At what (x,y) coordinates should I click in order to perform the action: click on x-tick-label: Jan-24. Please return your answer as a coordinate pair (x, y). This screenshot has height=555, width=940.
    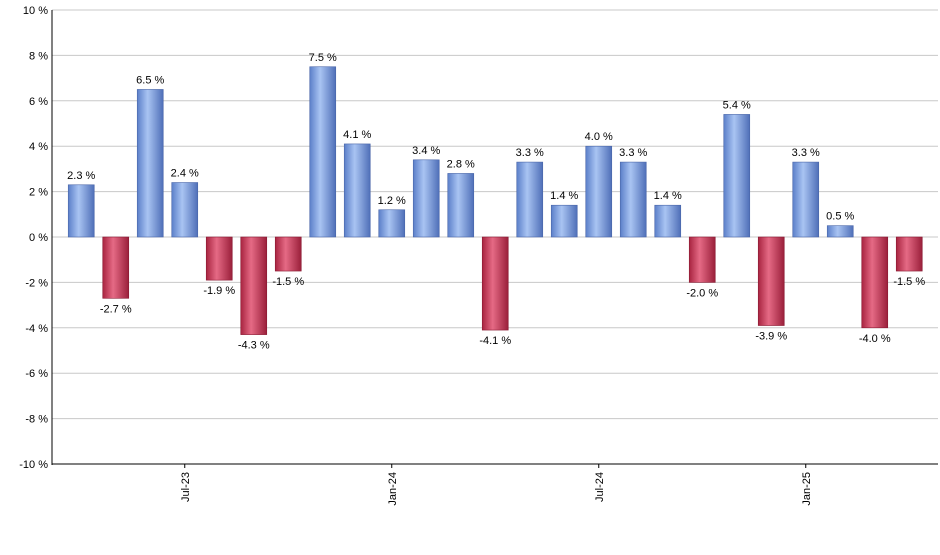
    Looking at the image, I should click on (393, 489).